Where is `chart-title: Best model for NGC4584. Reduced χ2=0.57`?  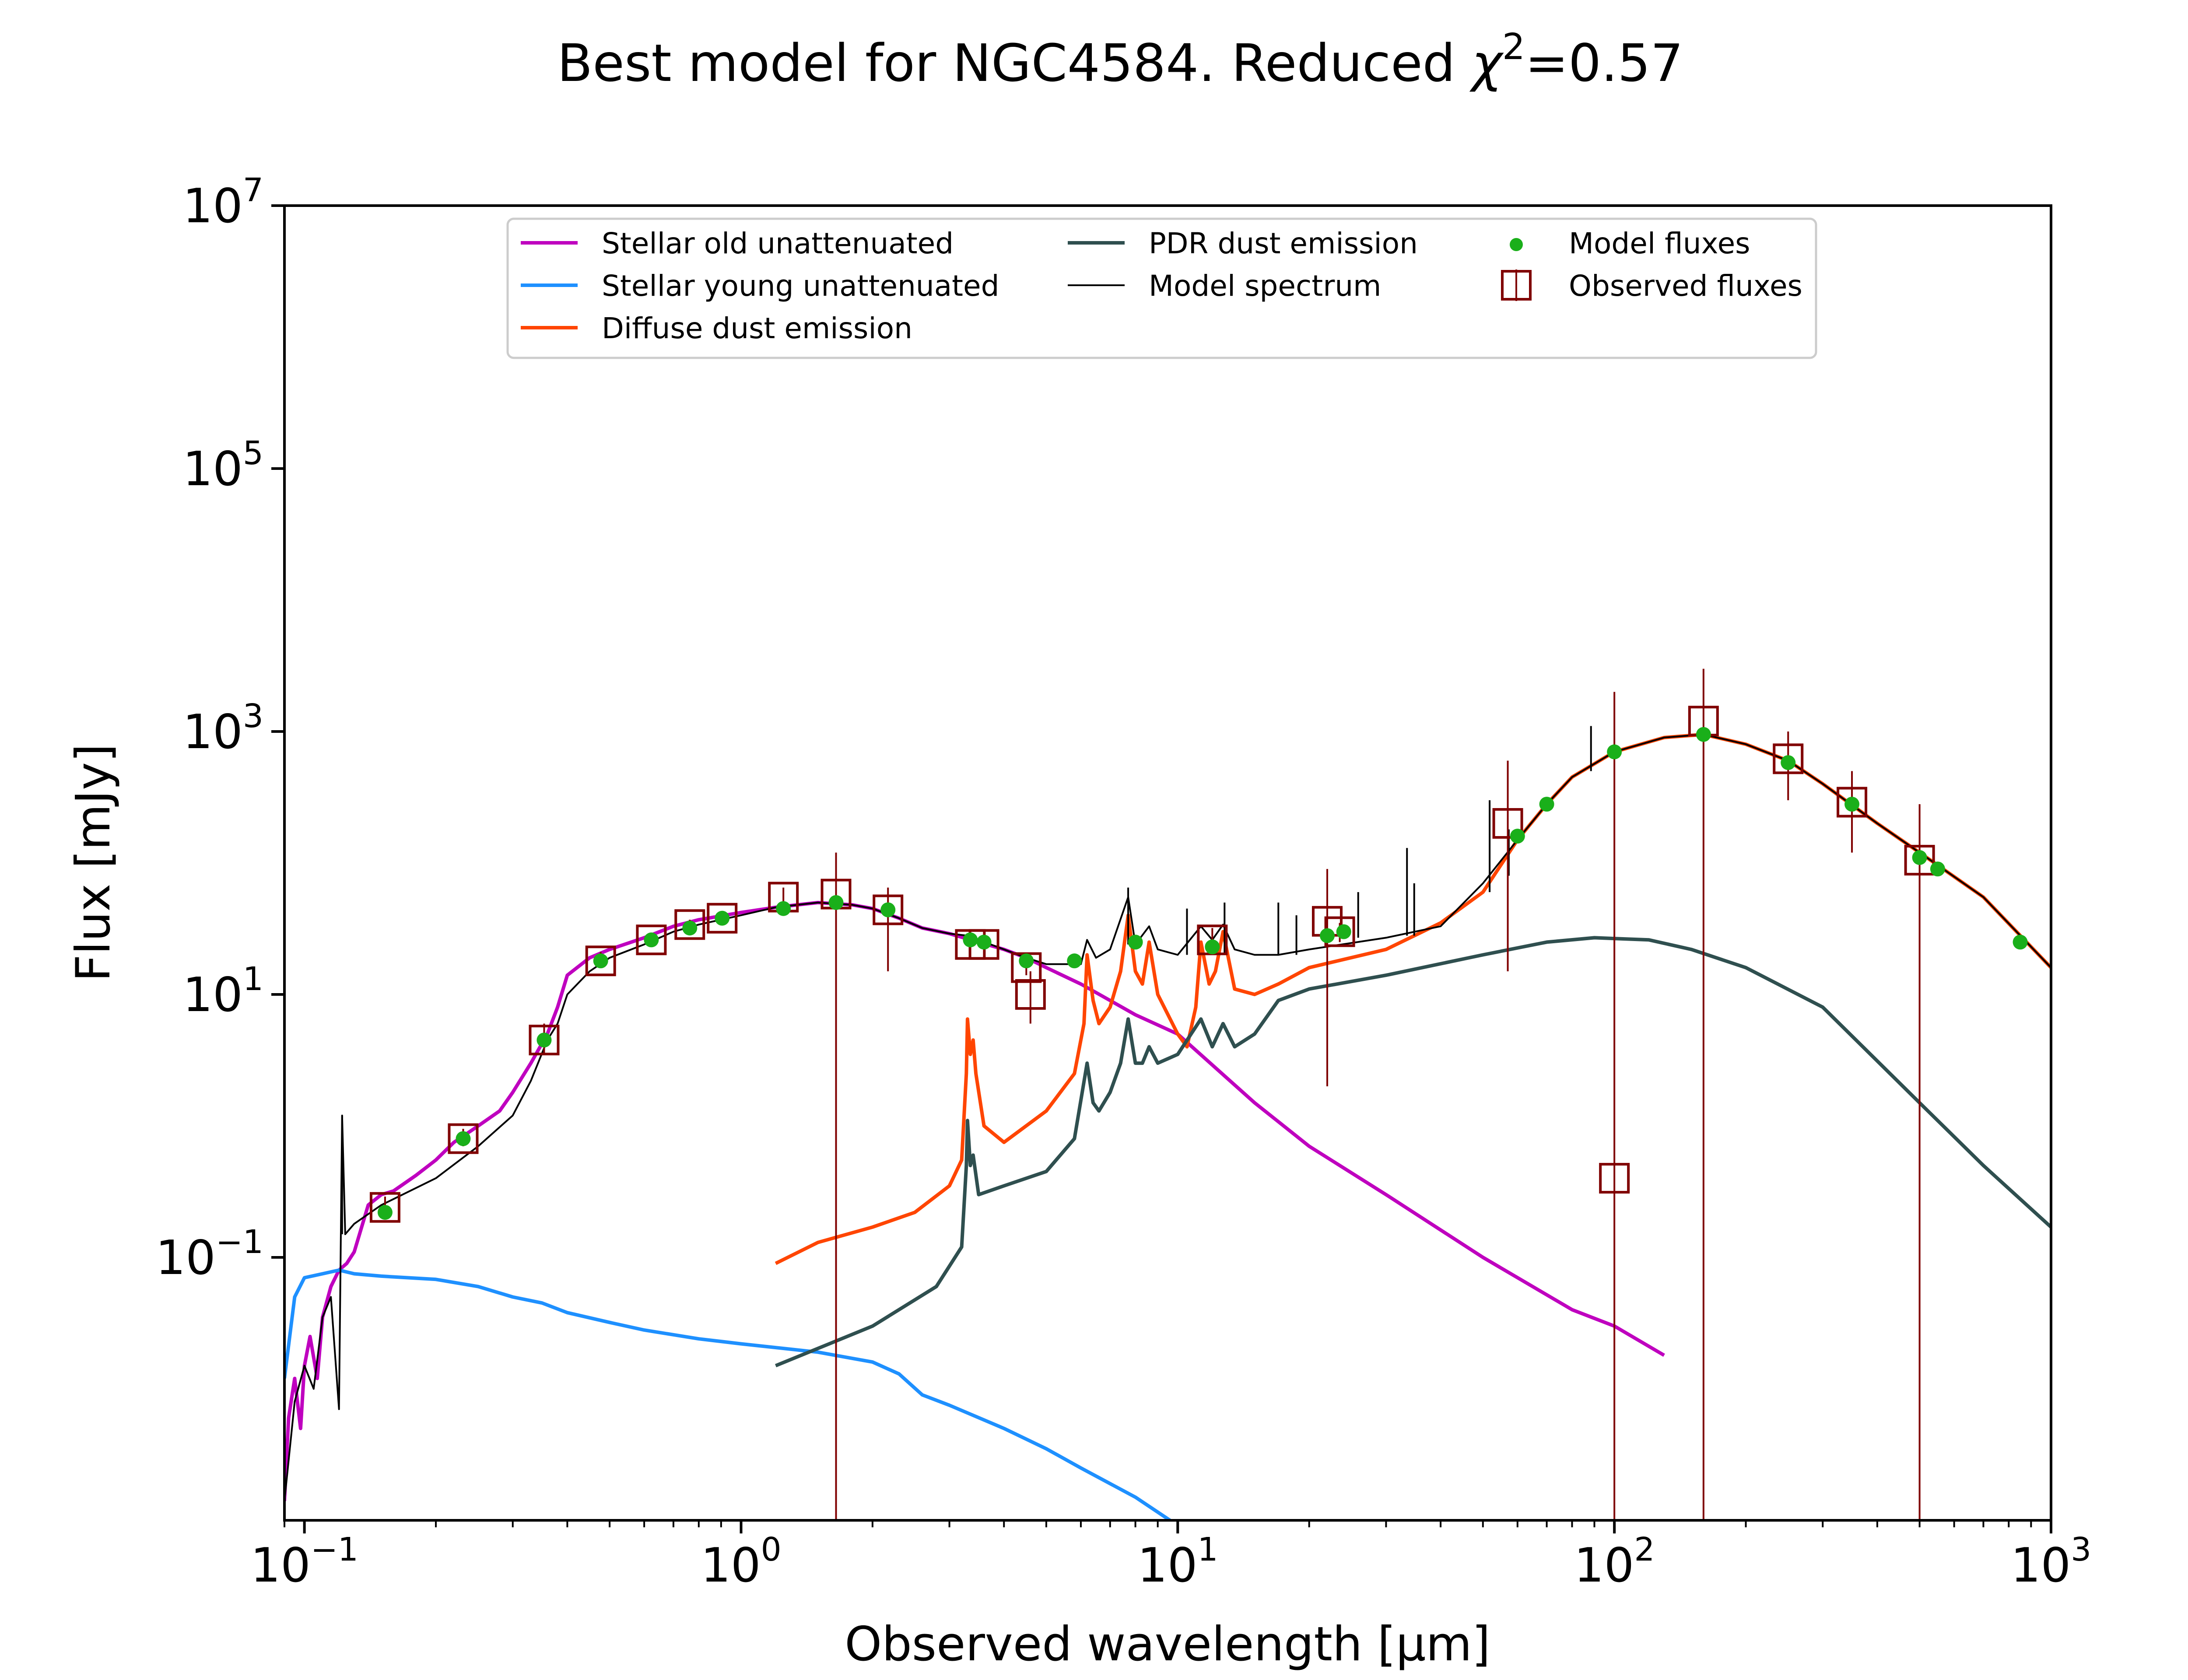
chart-title: Best model for NGC4584. Reduced χ2=0.57 is located at coordinates (1120, 59).